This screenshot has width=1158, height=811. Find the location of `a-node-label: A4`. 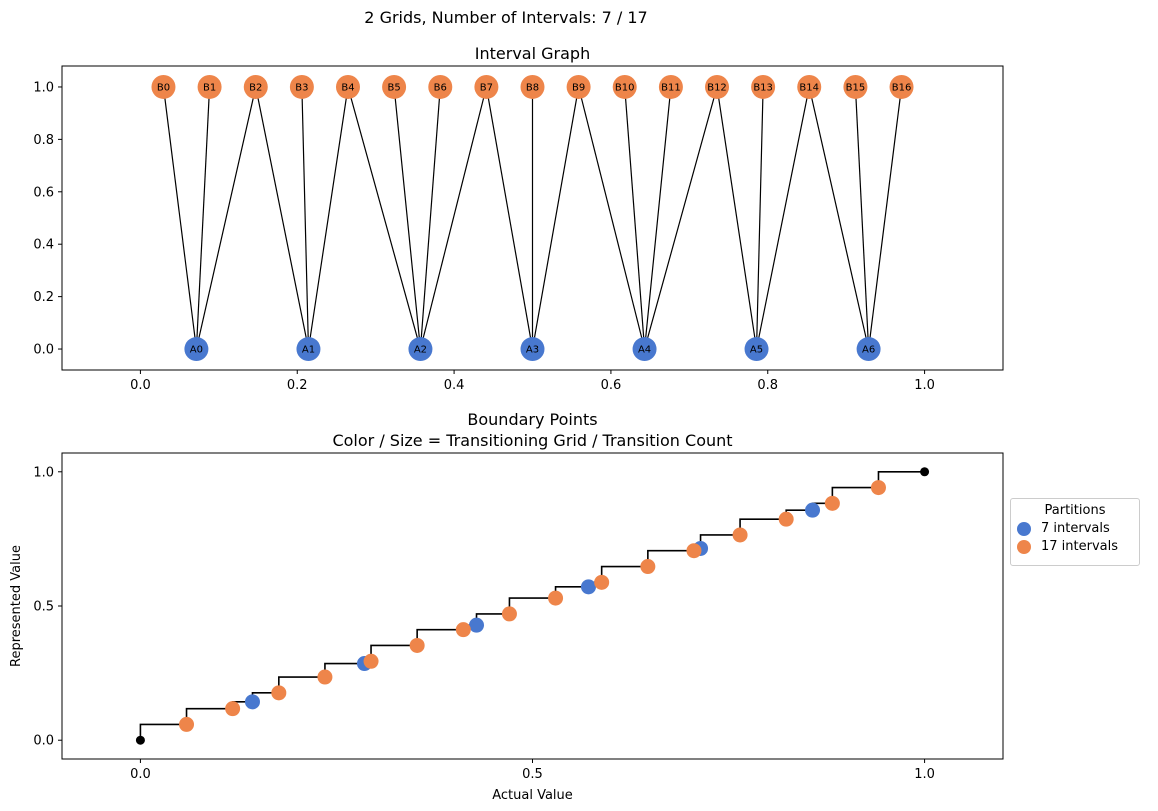

a-node-label: A4 is located at coordinates (644, 350).